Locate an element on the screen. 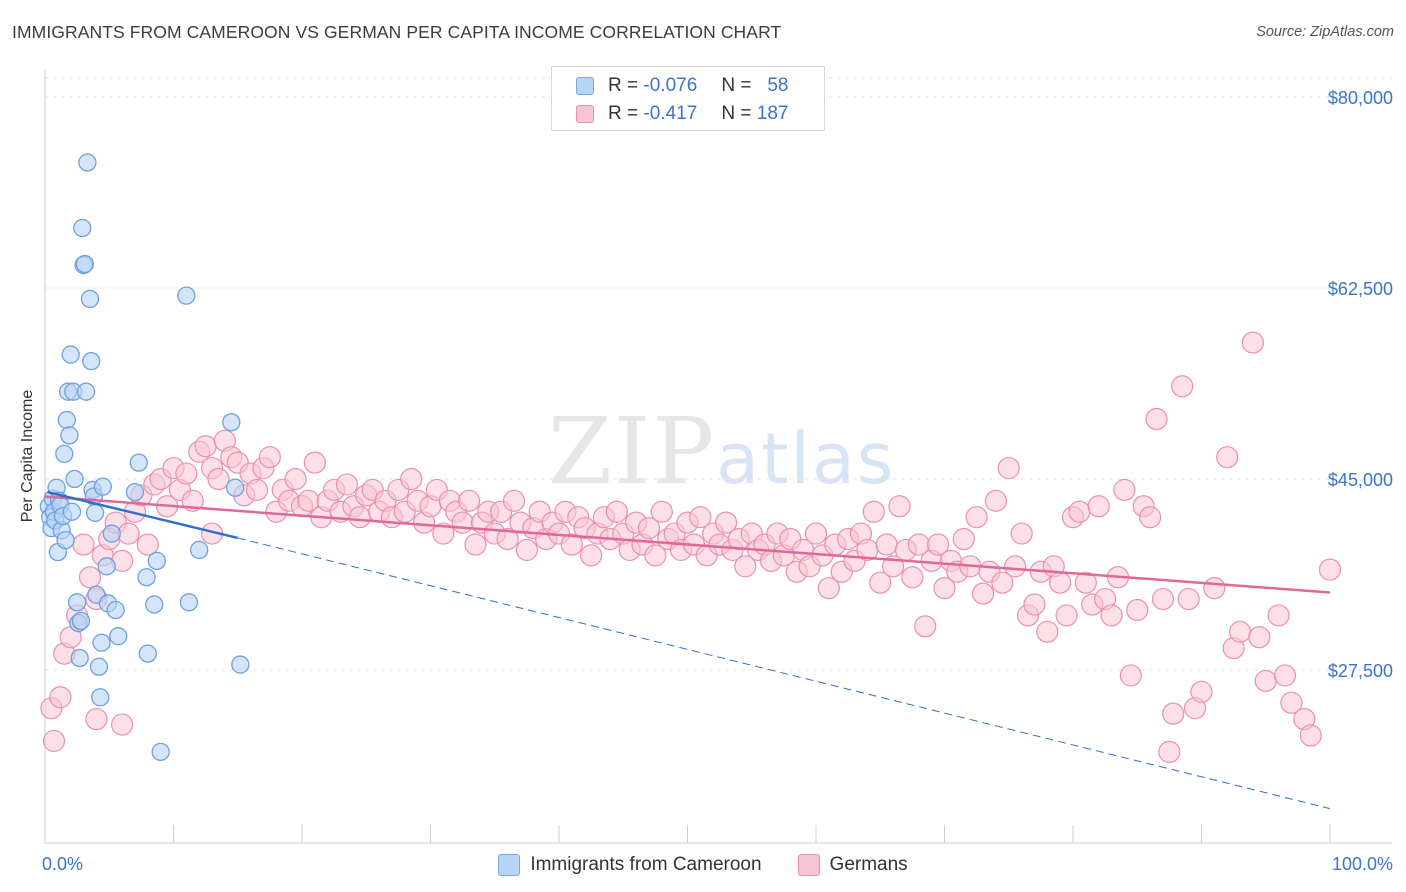 This screenshot has width=1406, height=892. source-label: Source: ZipAtlas.com is located at coordinates (1325, 32).